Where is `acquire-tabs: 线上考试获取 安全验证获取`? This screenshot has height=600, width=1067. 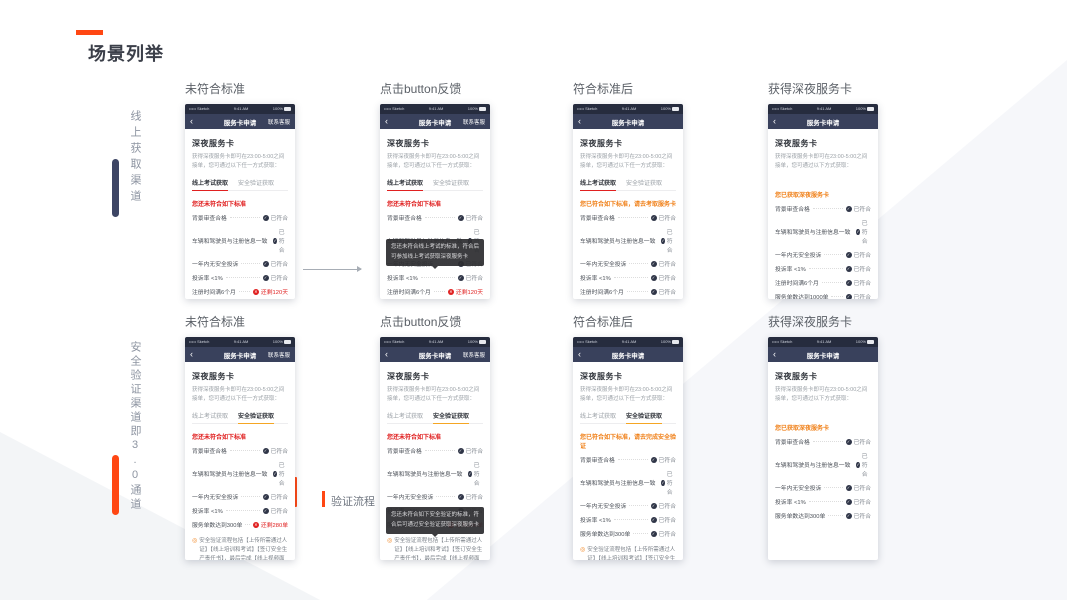
acquire-tabs: 线上考试获取 安全验证获取 is located at coordinates (240, 185).